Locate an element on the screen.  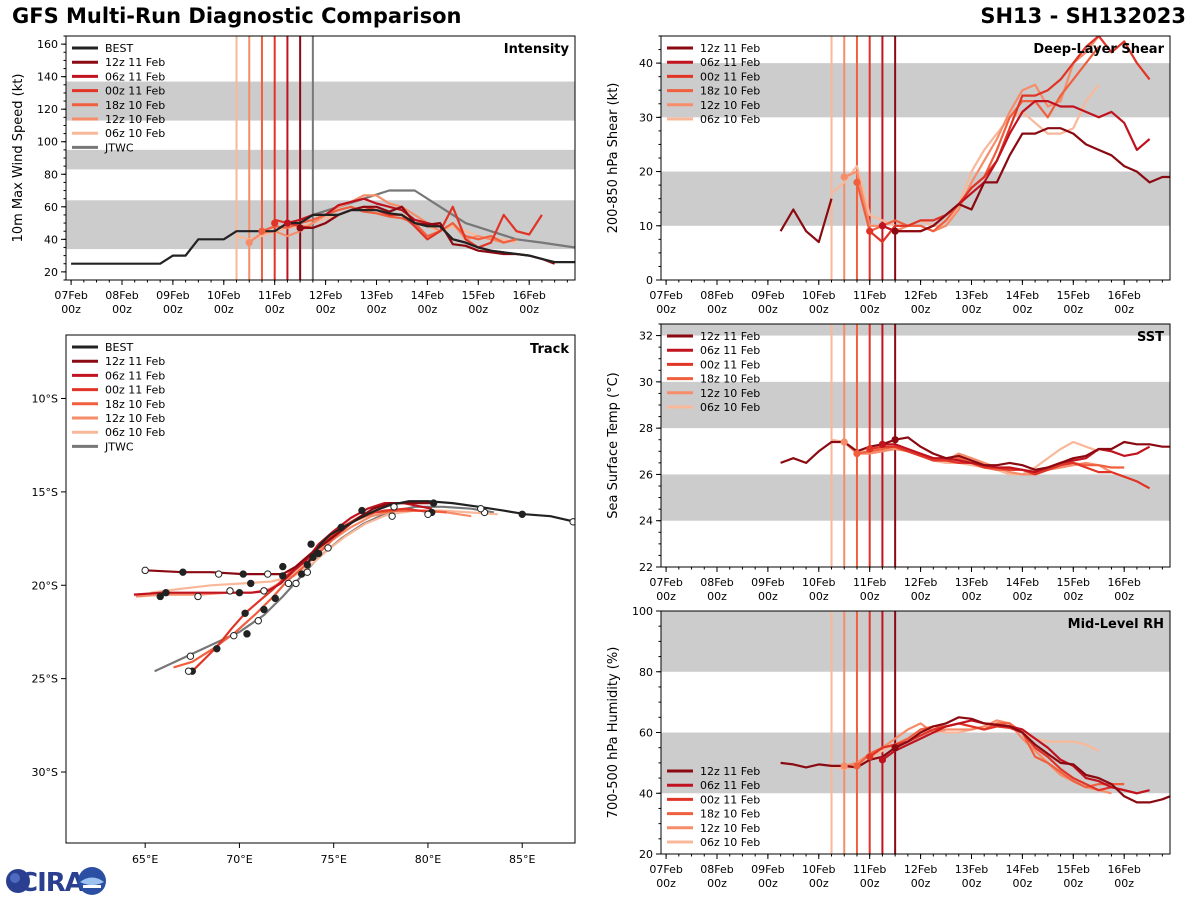
y-tick-label: 28 is located at coordinates (646, 428).